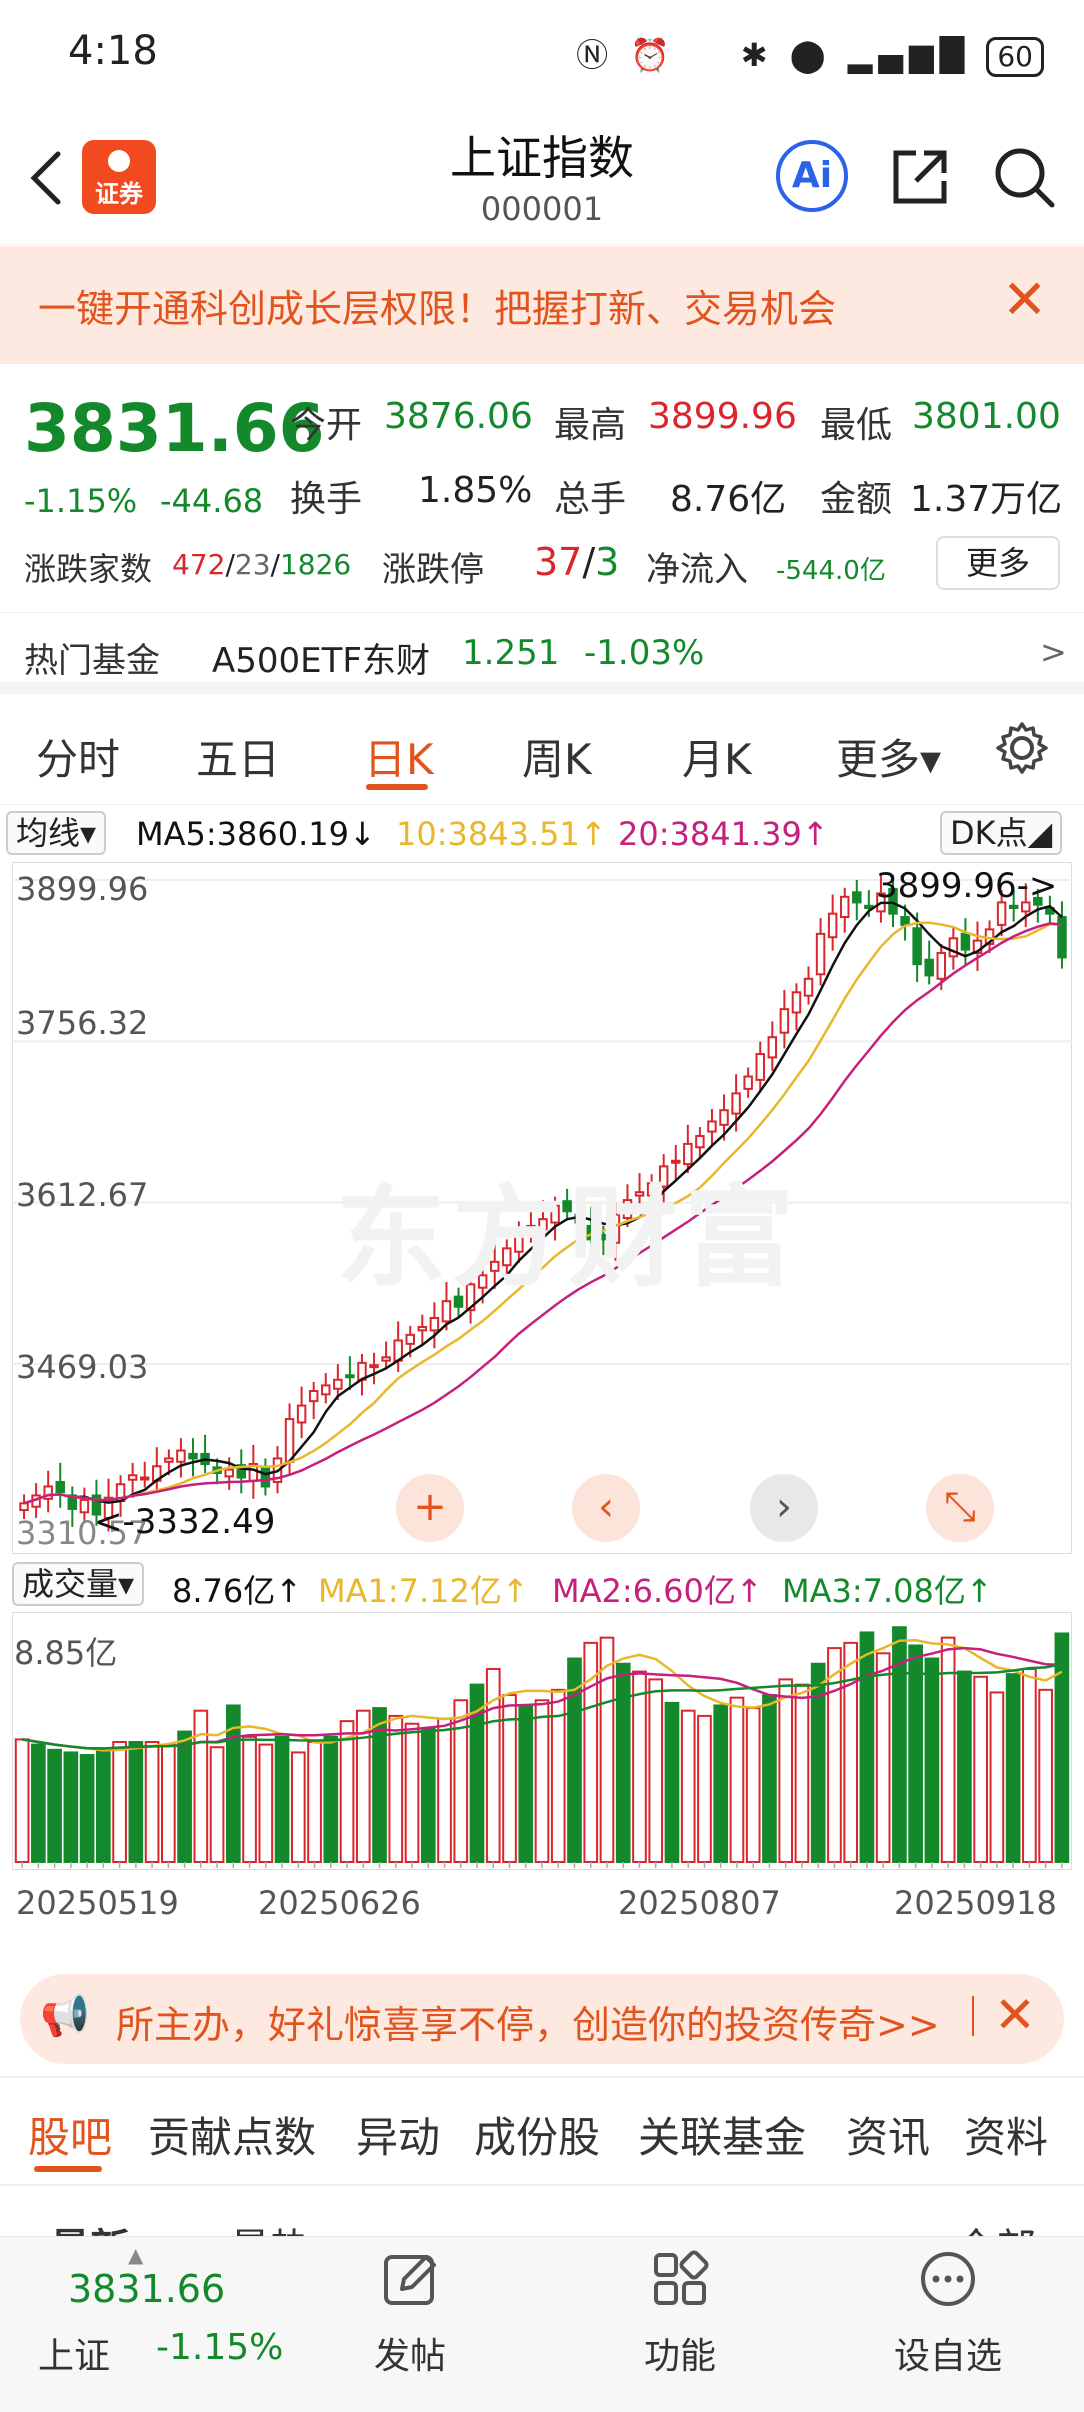 This screenshot has width=1084, height=2412. I want to click on volume-ma2: MA2:6.60亿↑, so click(657, 1591).